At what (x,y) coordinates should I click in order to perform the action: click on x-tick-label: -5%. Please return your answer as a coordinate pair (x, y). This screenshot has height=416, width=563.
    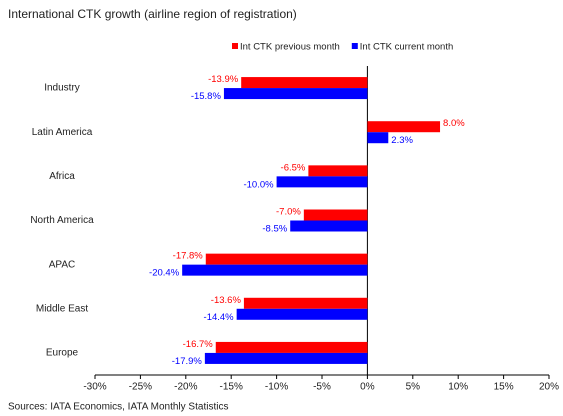
    Looking at the image, I should click on (322, 387).